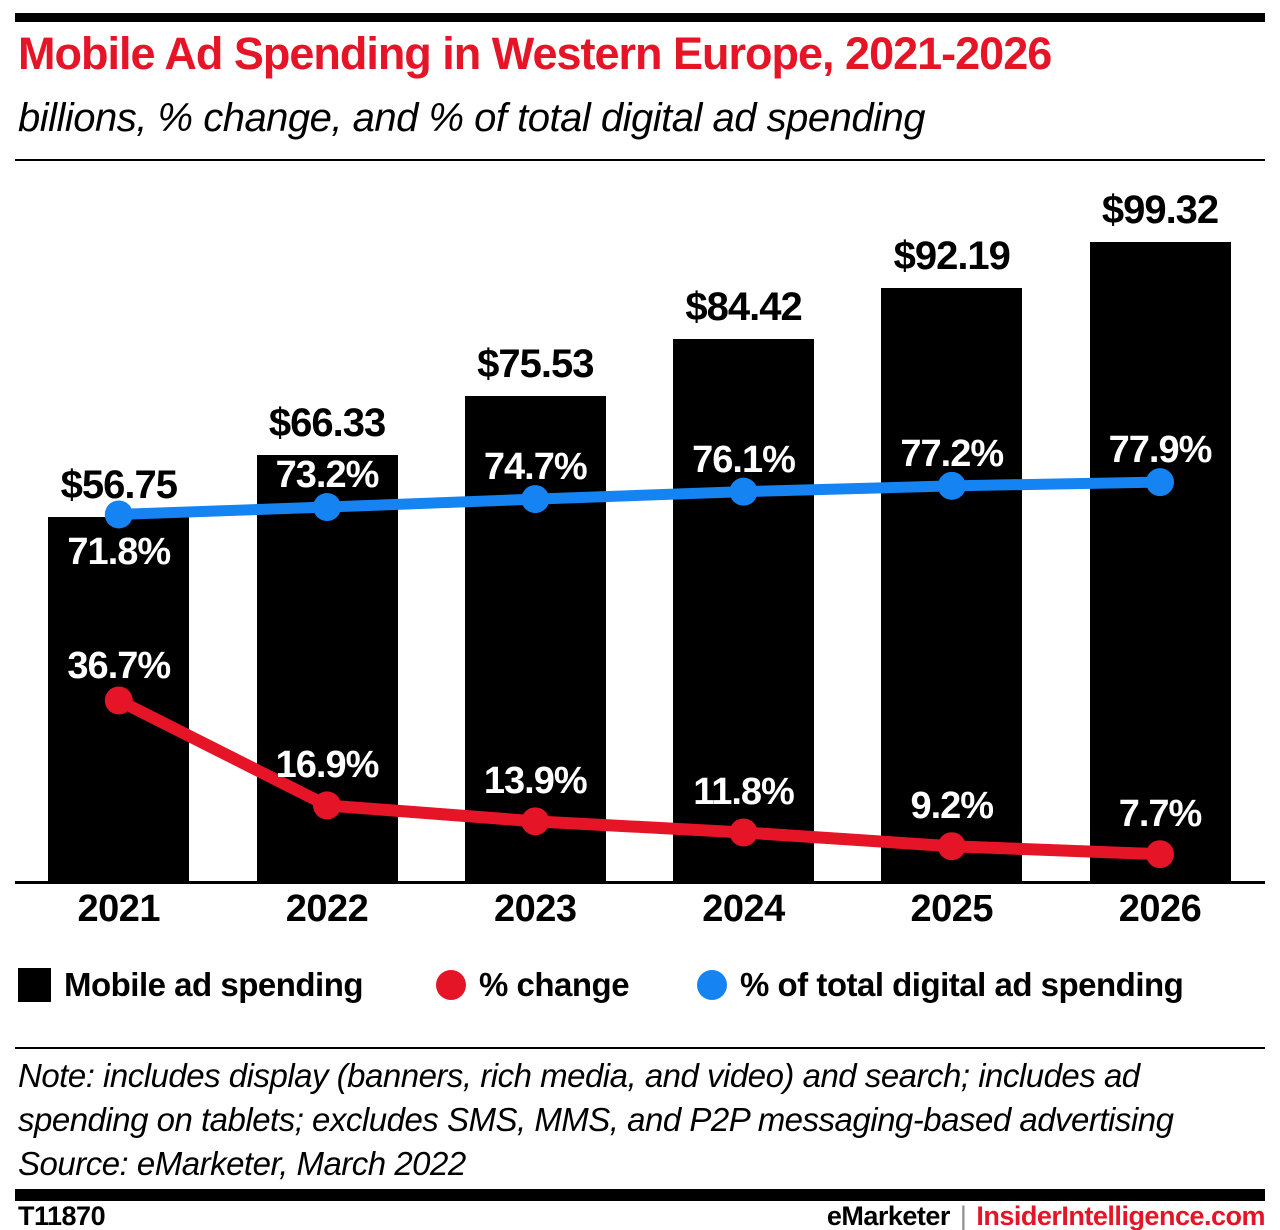 The image size is (1280, 1230). I want to click on pct-of-total-label: 74.7%, so click(535, 467).